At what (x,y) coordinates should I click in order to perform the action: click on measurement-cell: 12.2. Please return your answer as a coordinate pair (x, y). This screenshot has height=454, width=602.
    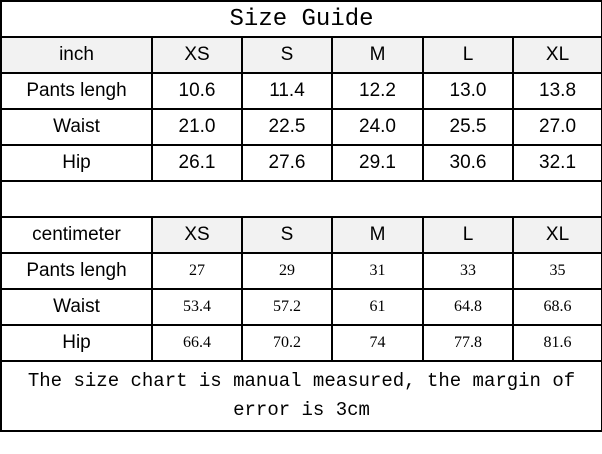
    Looking at the image, I should click on (377, 91).